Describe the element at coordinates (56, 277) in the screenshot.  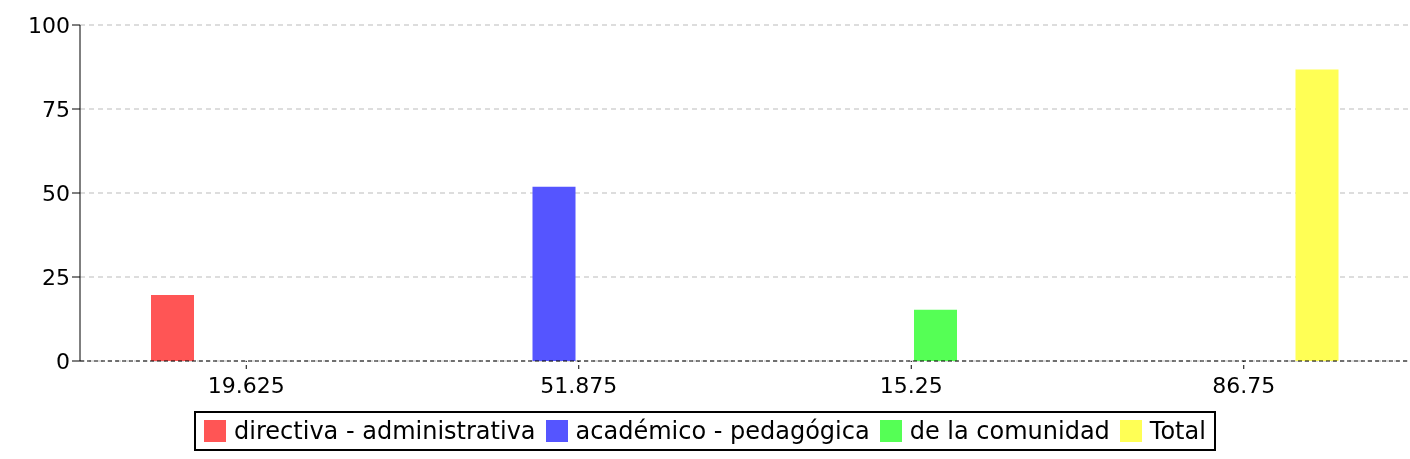
I see `y-tick-label: 25` at that location.